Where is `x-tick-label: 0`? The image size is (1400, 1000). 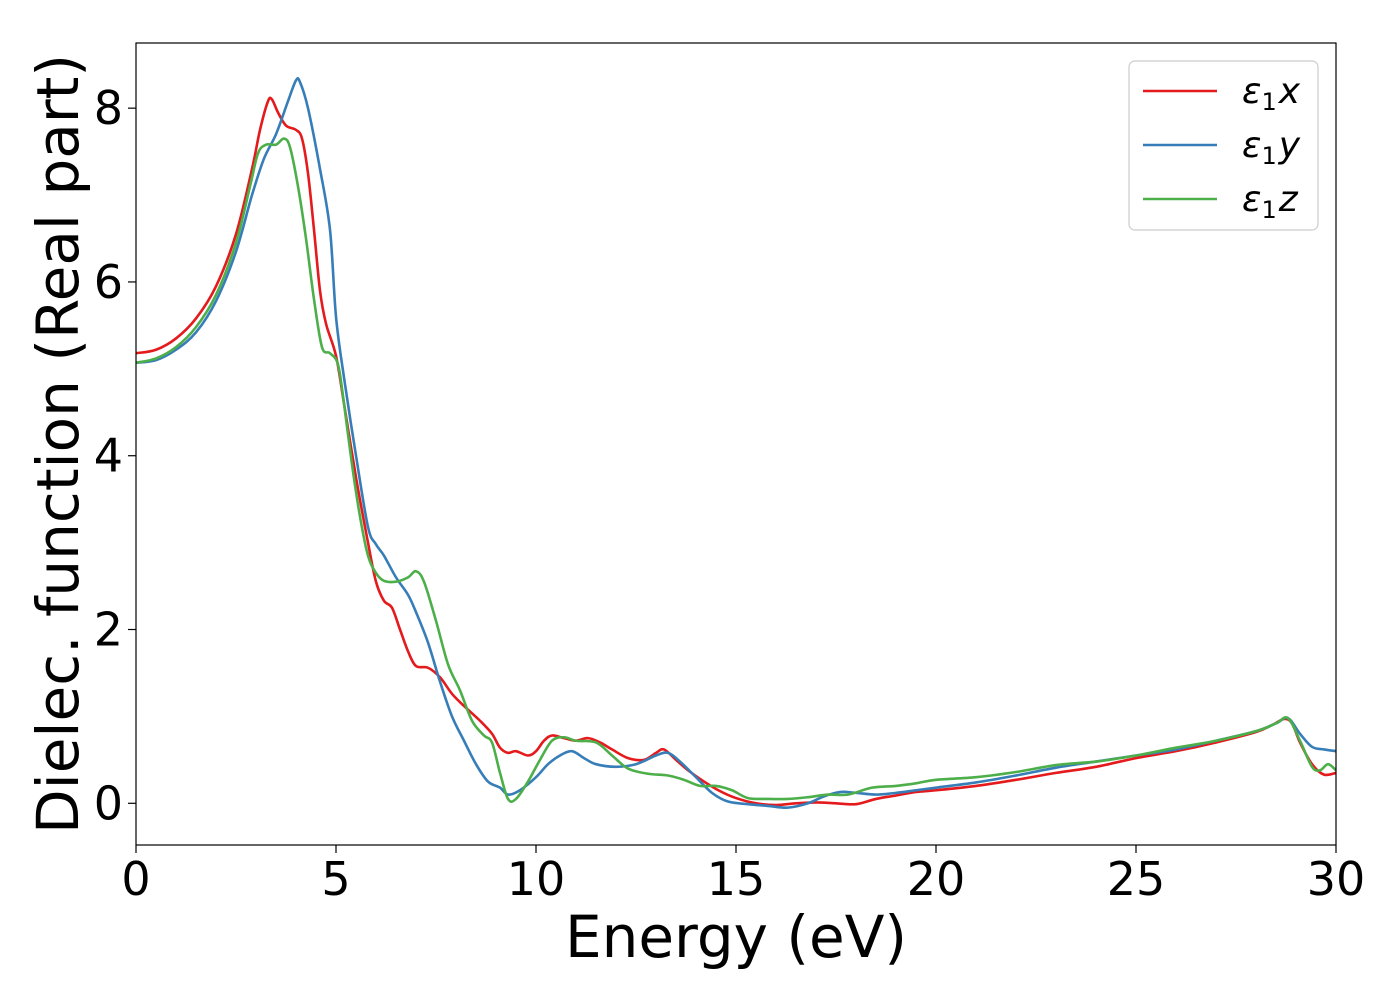 x-tick-label: 0 is located at coordinates (135, 879).